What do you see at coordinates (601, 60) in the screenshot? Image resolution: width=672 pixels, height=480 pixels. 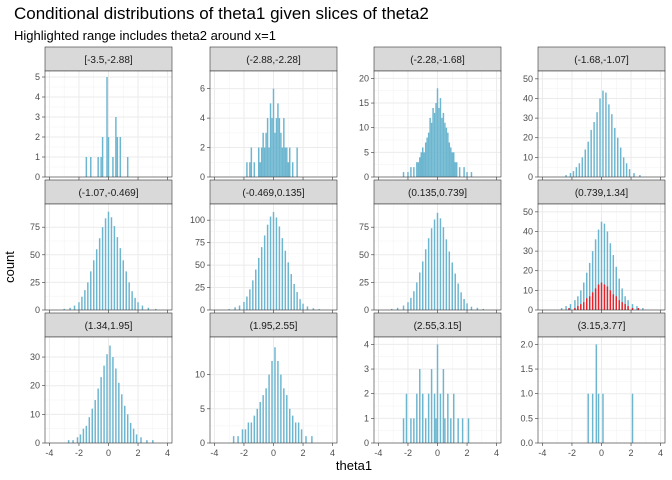 I see `facet-strip-label: (-1.68,-1.07]` at bounding box center [601, 60].